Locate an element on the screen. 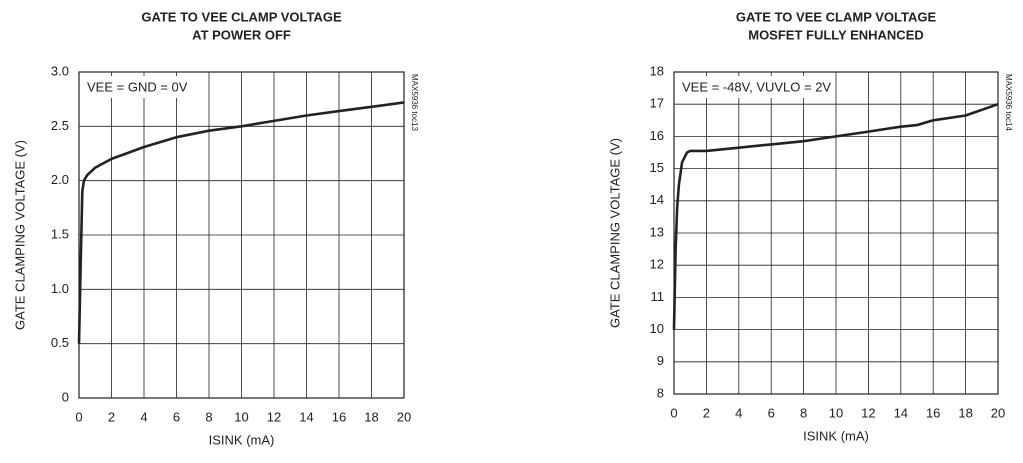 The height and width of the screenshot is (463, 1023). chart-subtitle: MOSFET FULLY ENHANCED is located at coordinates (836, 34).